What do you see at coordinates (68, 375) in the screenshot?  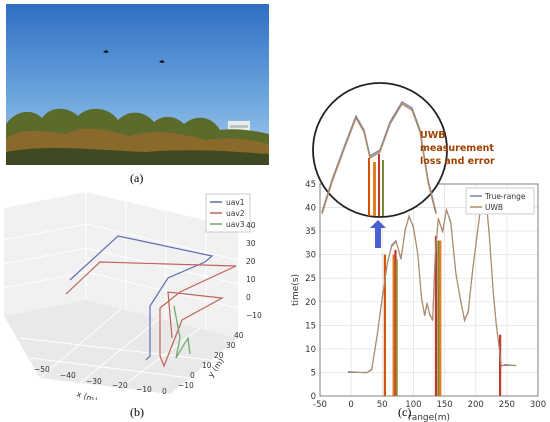 I see `x-tick: −40` at bounding box center [68, 375].